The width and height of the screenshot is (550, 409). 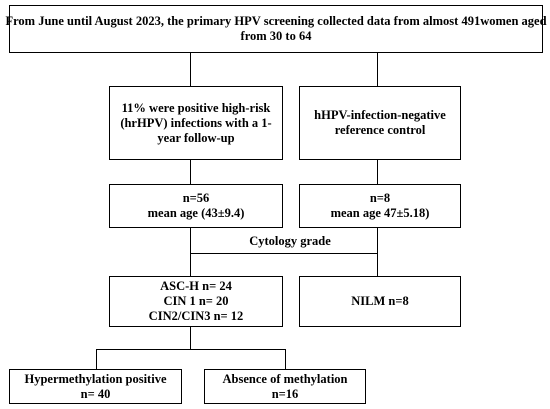 I want to click on positive-stats-box: n=56 mean age (43±9.4), so click(x=196, y=206).